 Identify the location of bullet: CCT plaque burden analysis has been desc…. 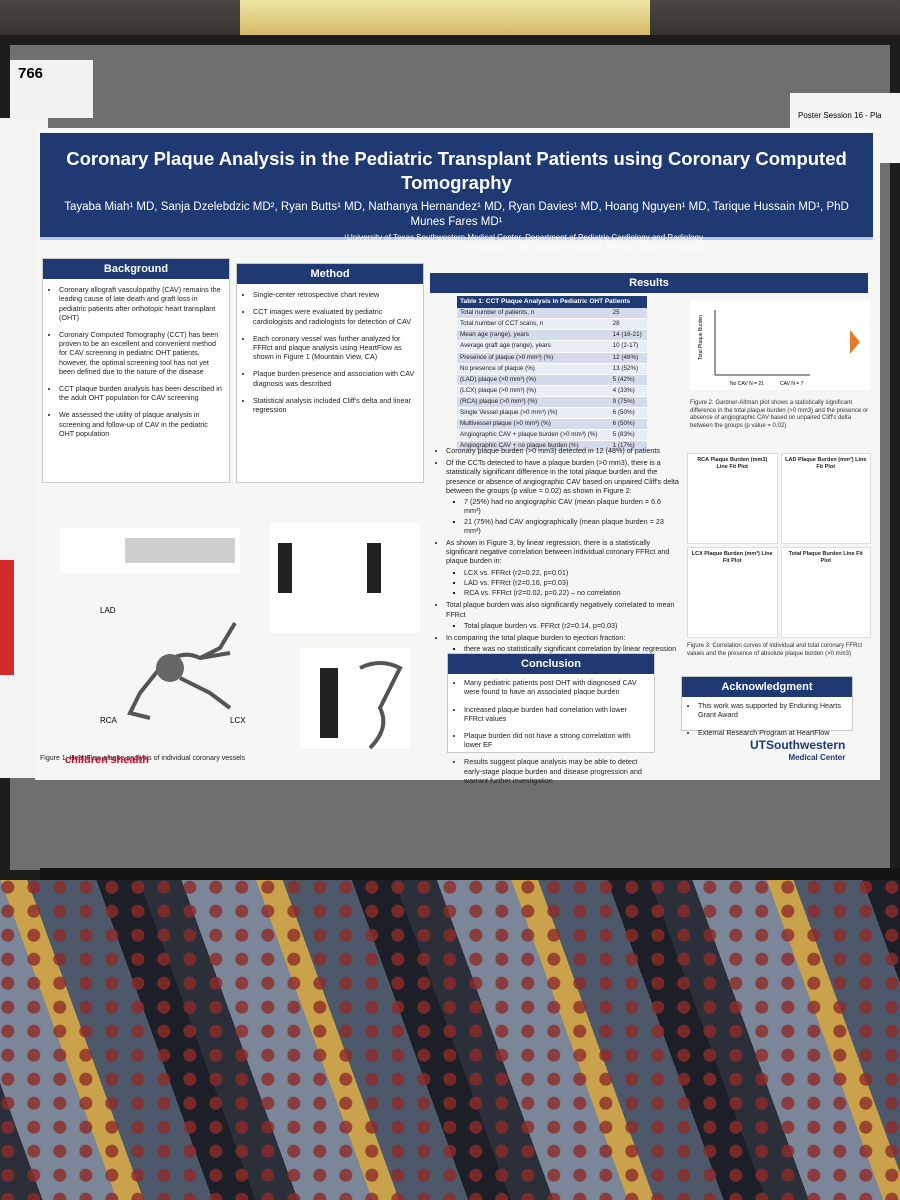
(141, 393).